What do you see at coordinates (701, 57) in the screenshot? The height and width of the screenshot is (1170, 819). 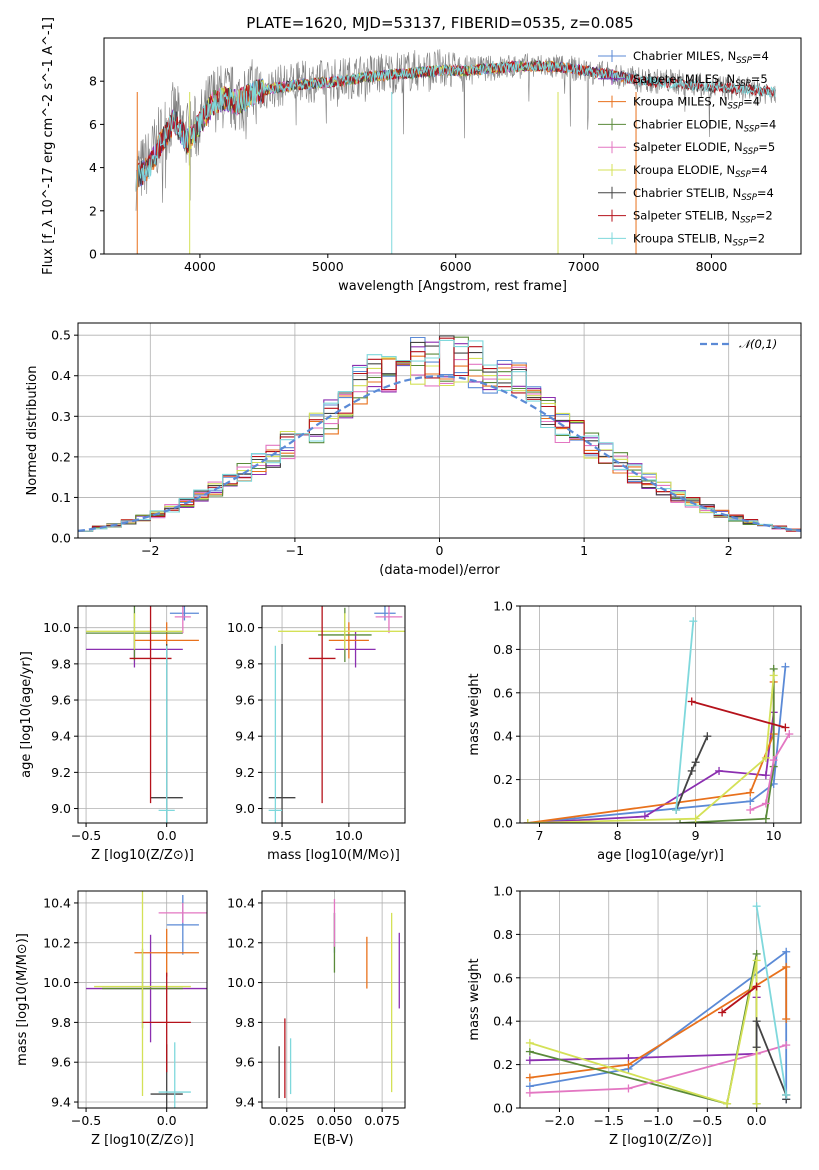 I see `legend-entry: Chabrier MILES, NSSP=4` at bounding box center [701, 57].